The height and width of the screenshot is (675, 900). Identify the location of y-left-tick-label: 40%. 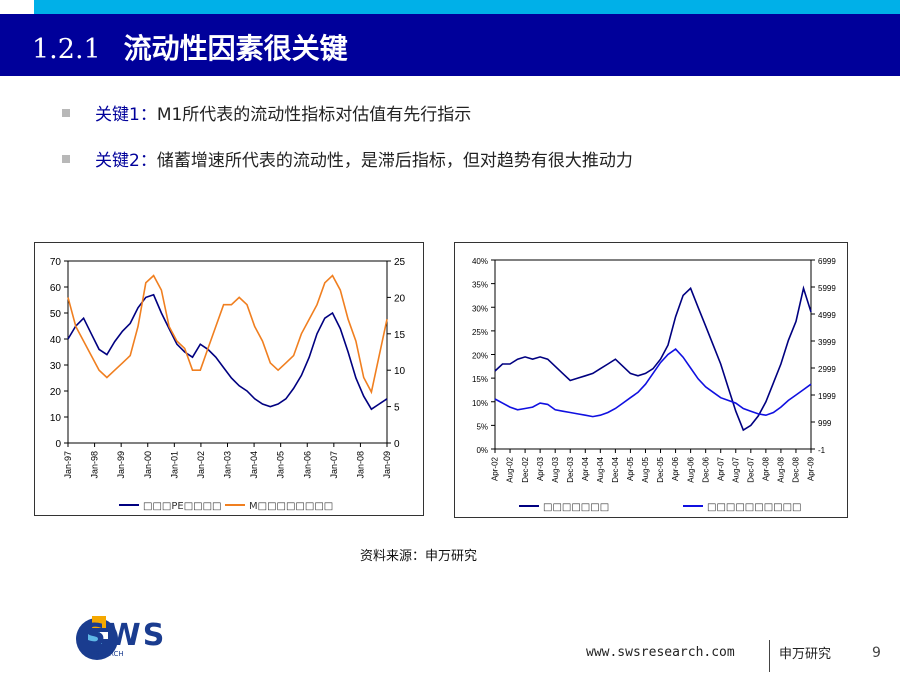
(480, 261).